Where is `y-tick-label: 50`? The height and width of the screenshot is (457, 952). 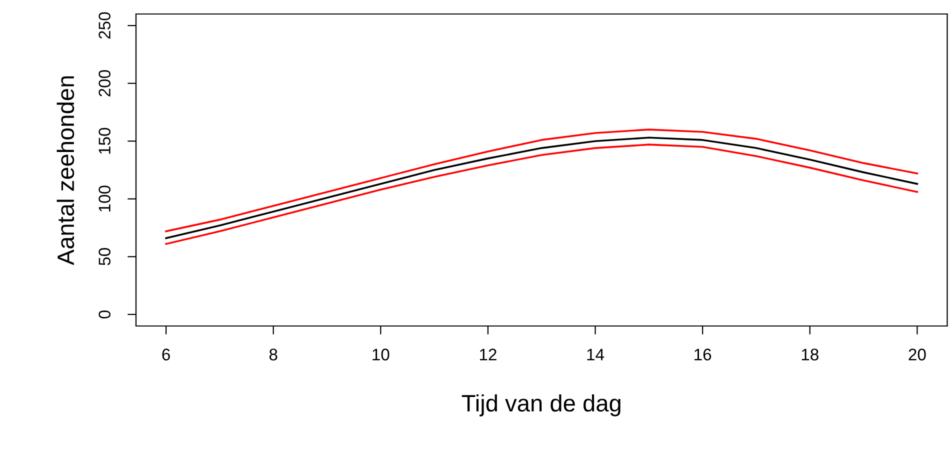
y-tick-label: 50 is located at coordinates (104, 257).